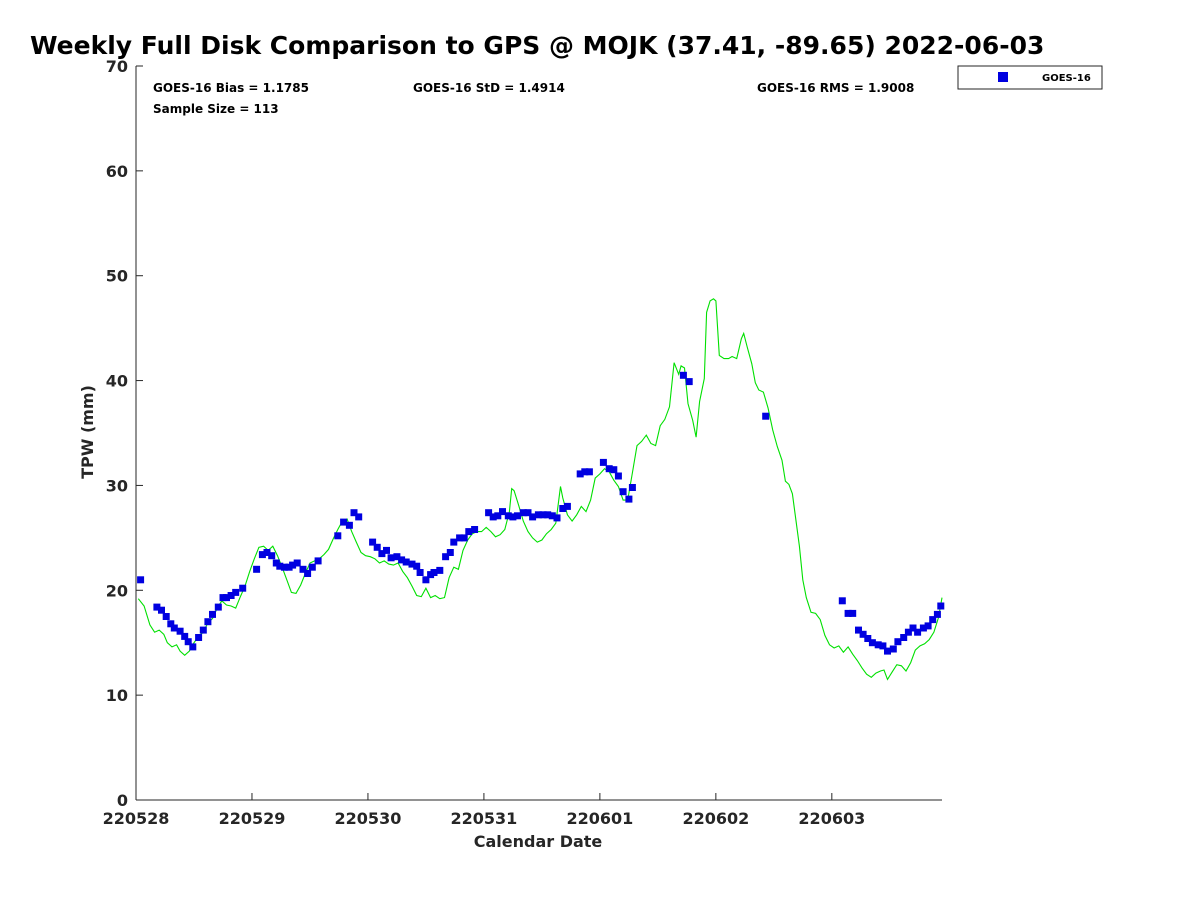 The width and height of the screenshot is (1200, 900). Describe the element at coordinates (87, 432) in the screenshot. I see `y-axis-label: TPW (mm)` at that location.